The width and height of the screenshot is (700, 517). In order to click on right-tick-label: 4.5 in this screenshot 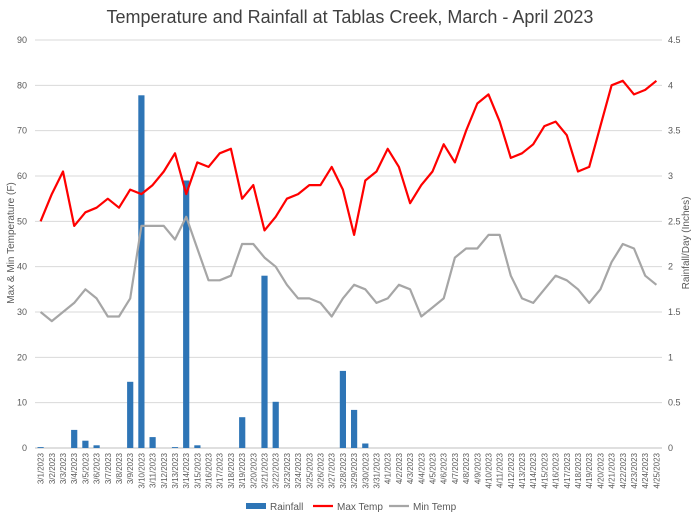, I will do `click(674, 40)`.